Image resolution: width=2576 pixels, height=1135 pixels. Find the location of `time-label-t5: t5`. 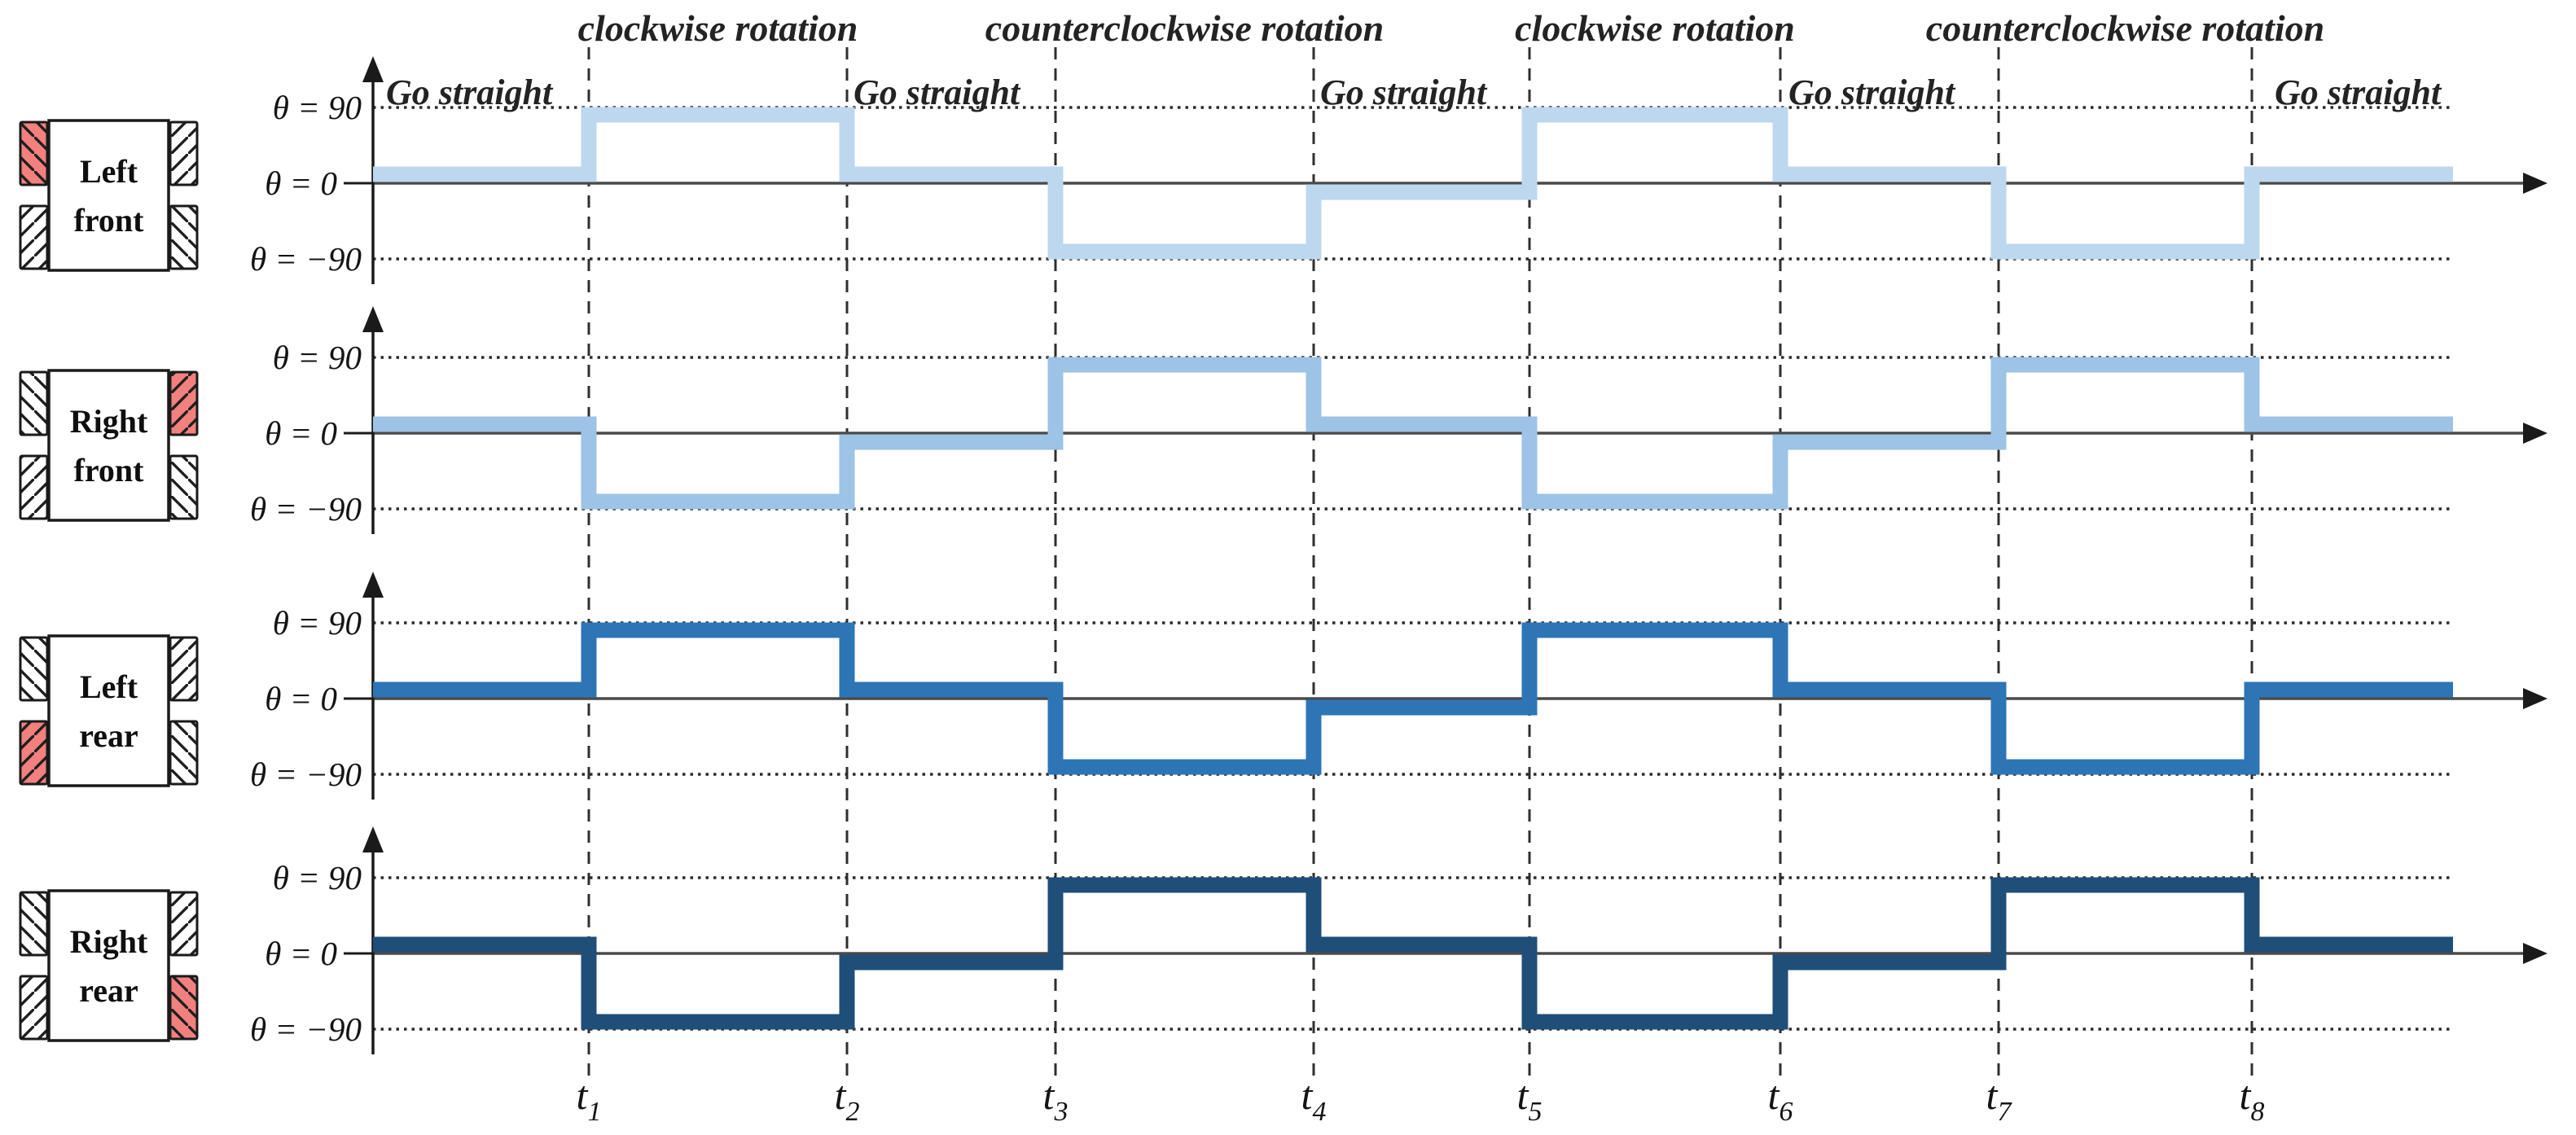

time-label-t5: t5 is located at coordinates (1530, 1099).